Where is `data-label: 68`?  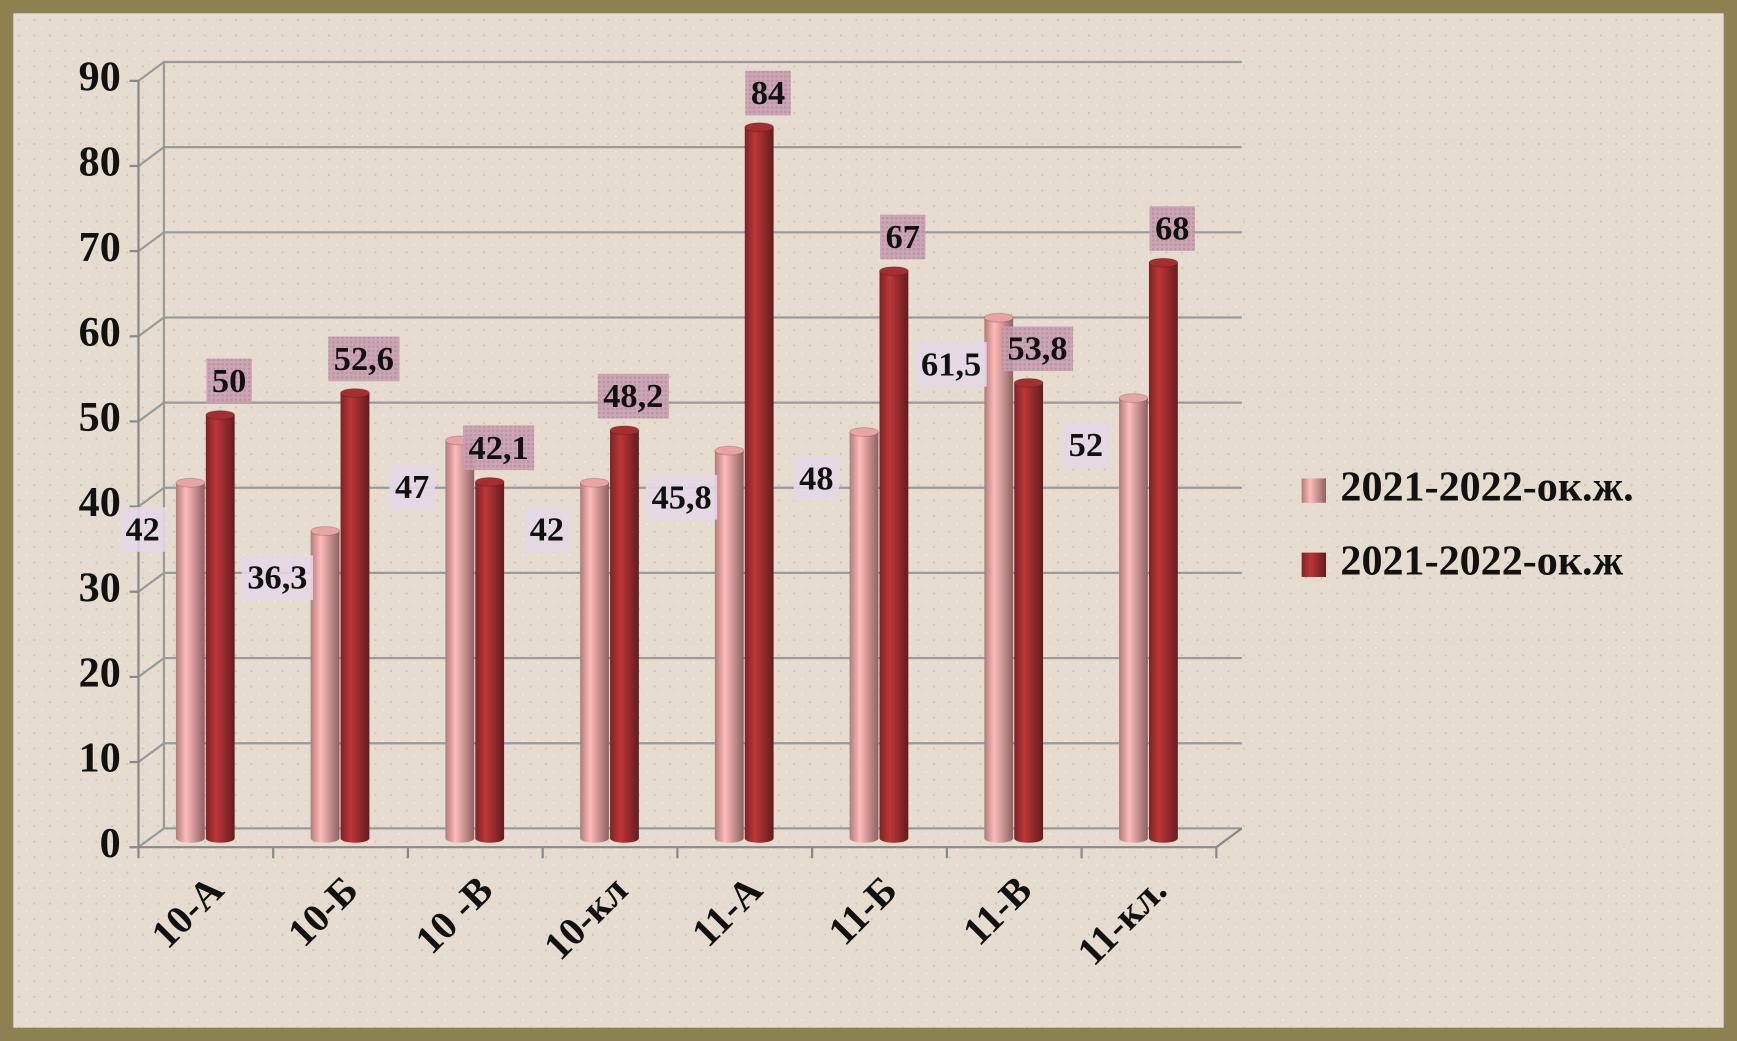 data-label: 68 is located at coordinates (1172, 229).